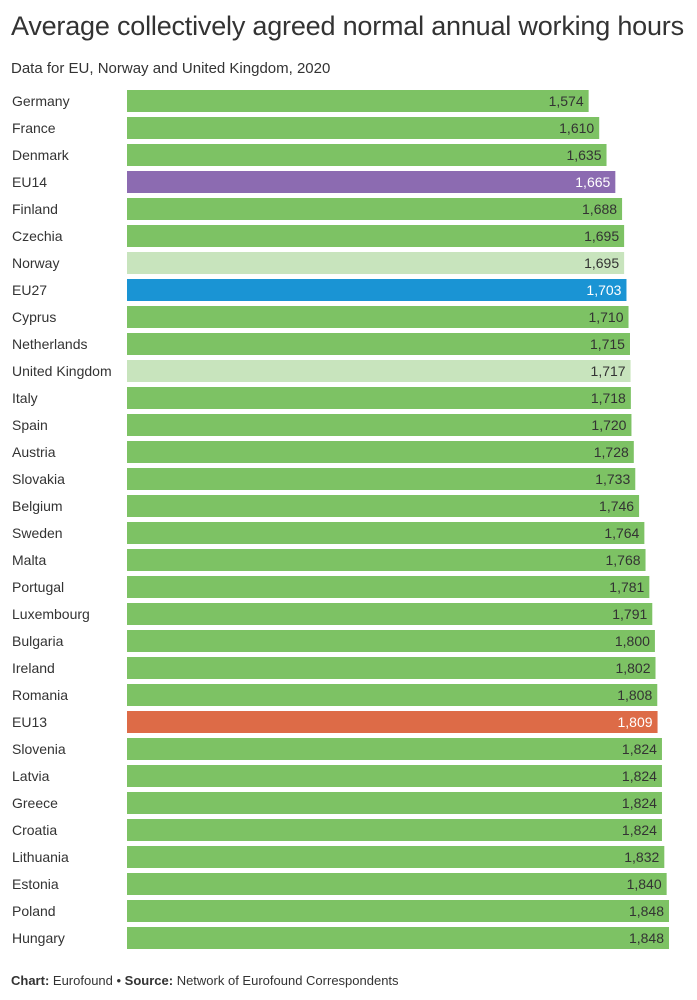 This screenshot has height=1000, width=697. What do you see at coordinates (38, 641) in the screenshot?
I see `category-label: Bulgaria` at bounding box center [38, 641].